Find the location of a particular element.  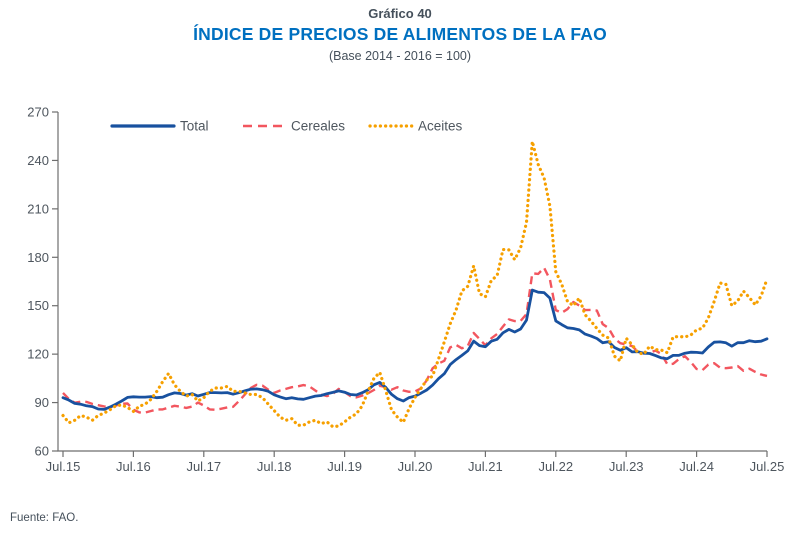

legend-aceites-label: Aceites is located at coordinates (440, 126).